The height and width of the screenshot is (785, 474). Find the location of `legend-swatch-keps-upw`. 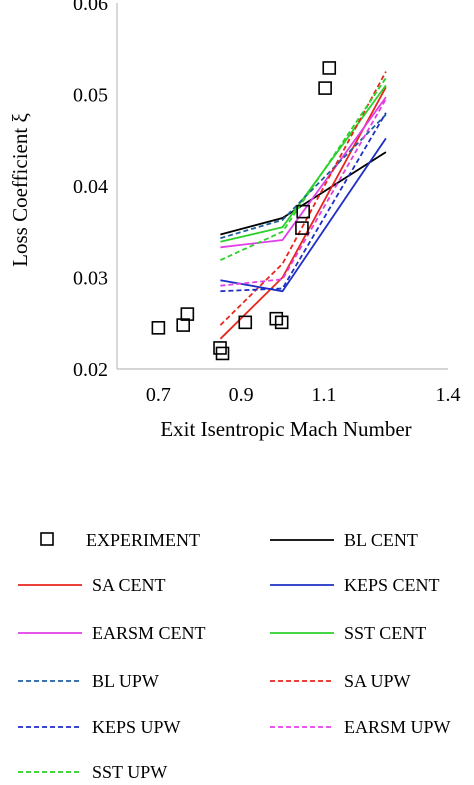

legend-swatch-keps-upw is located at coordinates (50, 727).